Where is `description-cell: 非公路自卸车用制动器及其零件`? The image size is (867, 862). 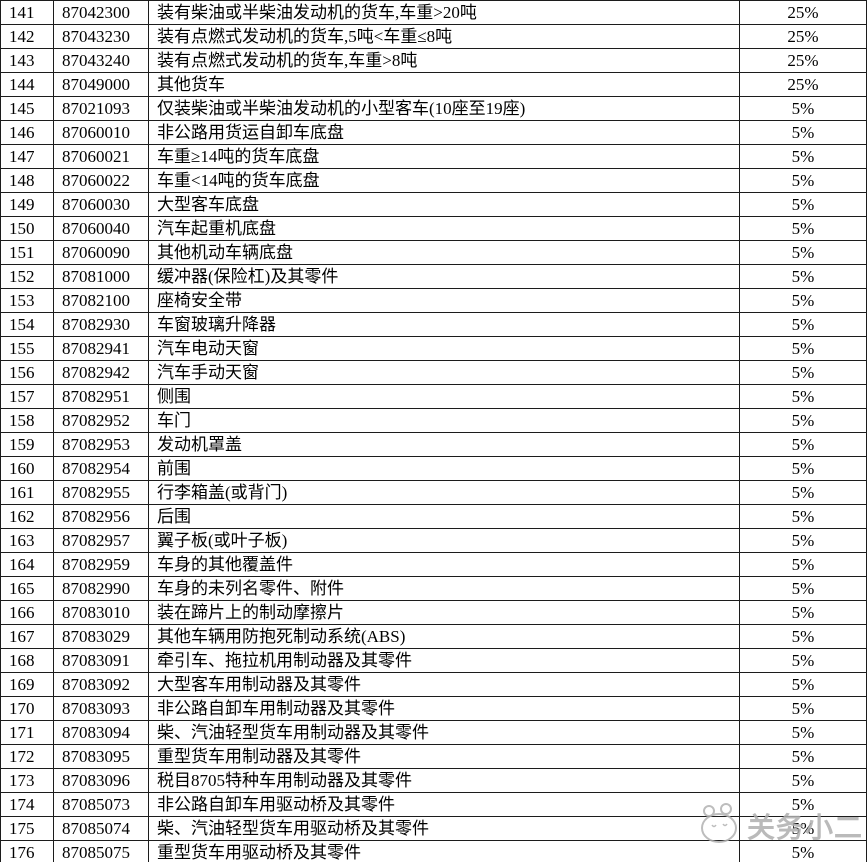
description-cell: 非公路自卸车用制动器及其零件 is located at coordinates (444, 708).